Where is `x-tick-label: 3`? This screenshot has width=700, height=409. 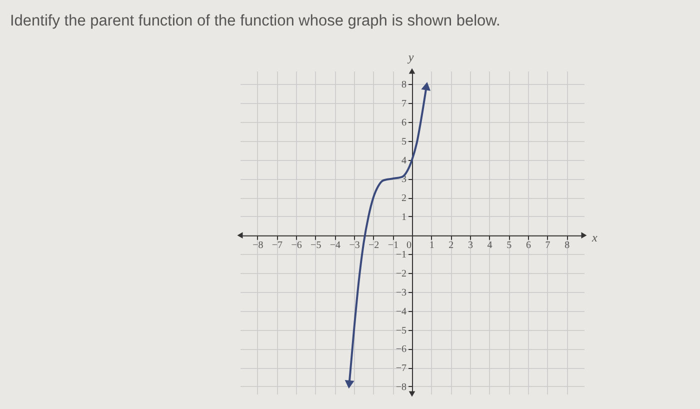
x-tick-label: 3 is located at coordinates (470, 245).